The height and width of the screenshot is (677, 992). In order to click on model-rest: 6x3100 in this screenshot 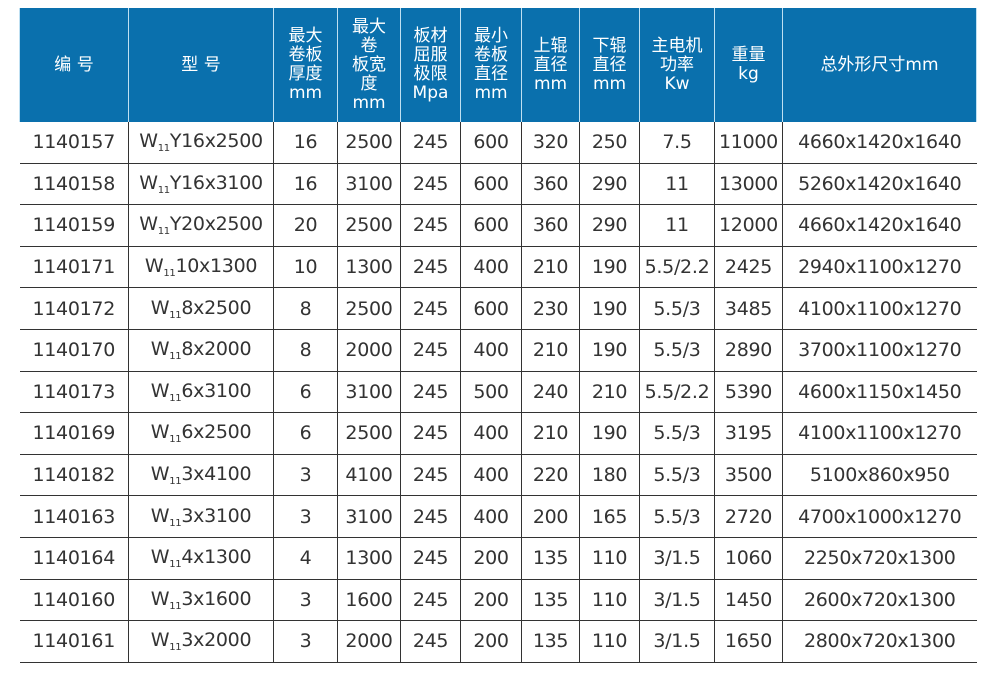, I will do `click(216, 390)`.